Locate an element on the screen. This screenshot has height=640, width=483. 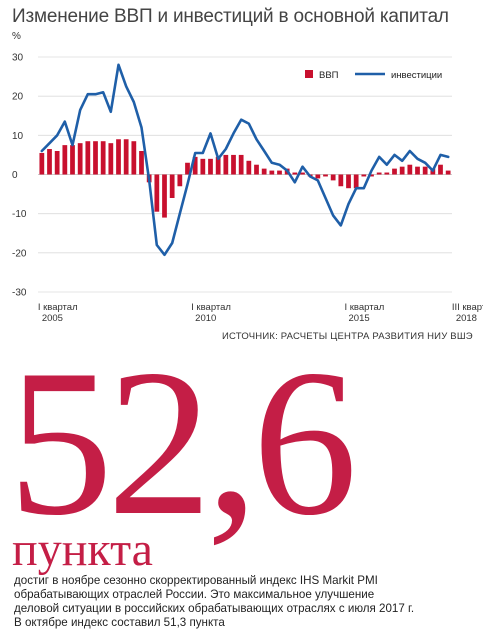
x-tick-label: 2018 is located at coordinates (466, 318).